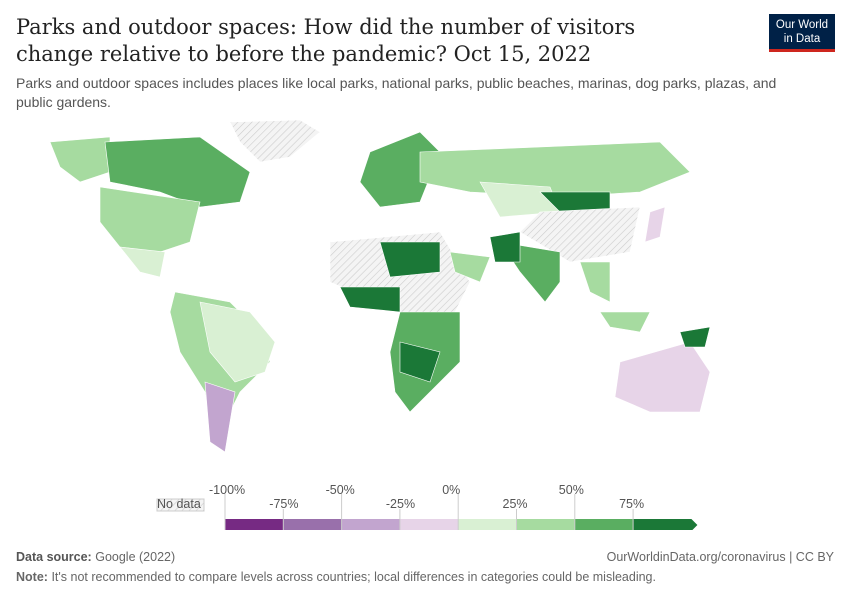 The image size is (850, 600). Describe the element at coordinates (340, 490) in the screenshot. I see `legend-tick-label: -50%` at that location.